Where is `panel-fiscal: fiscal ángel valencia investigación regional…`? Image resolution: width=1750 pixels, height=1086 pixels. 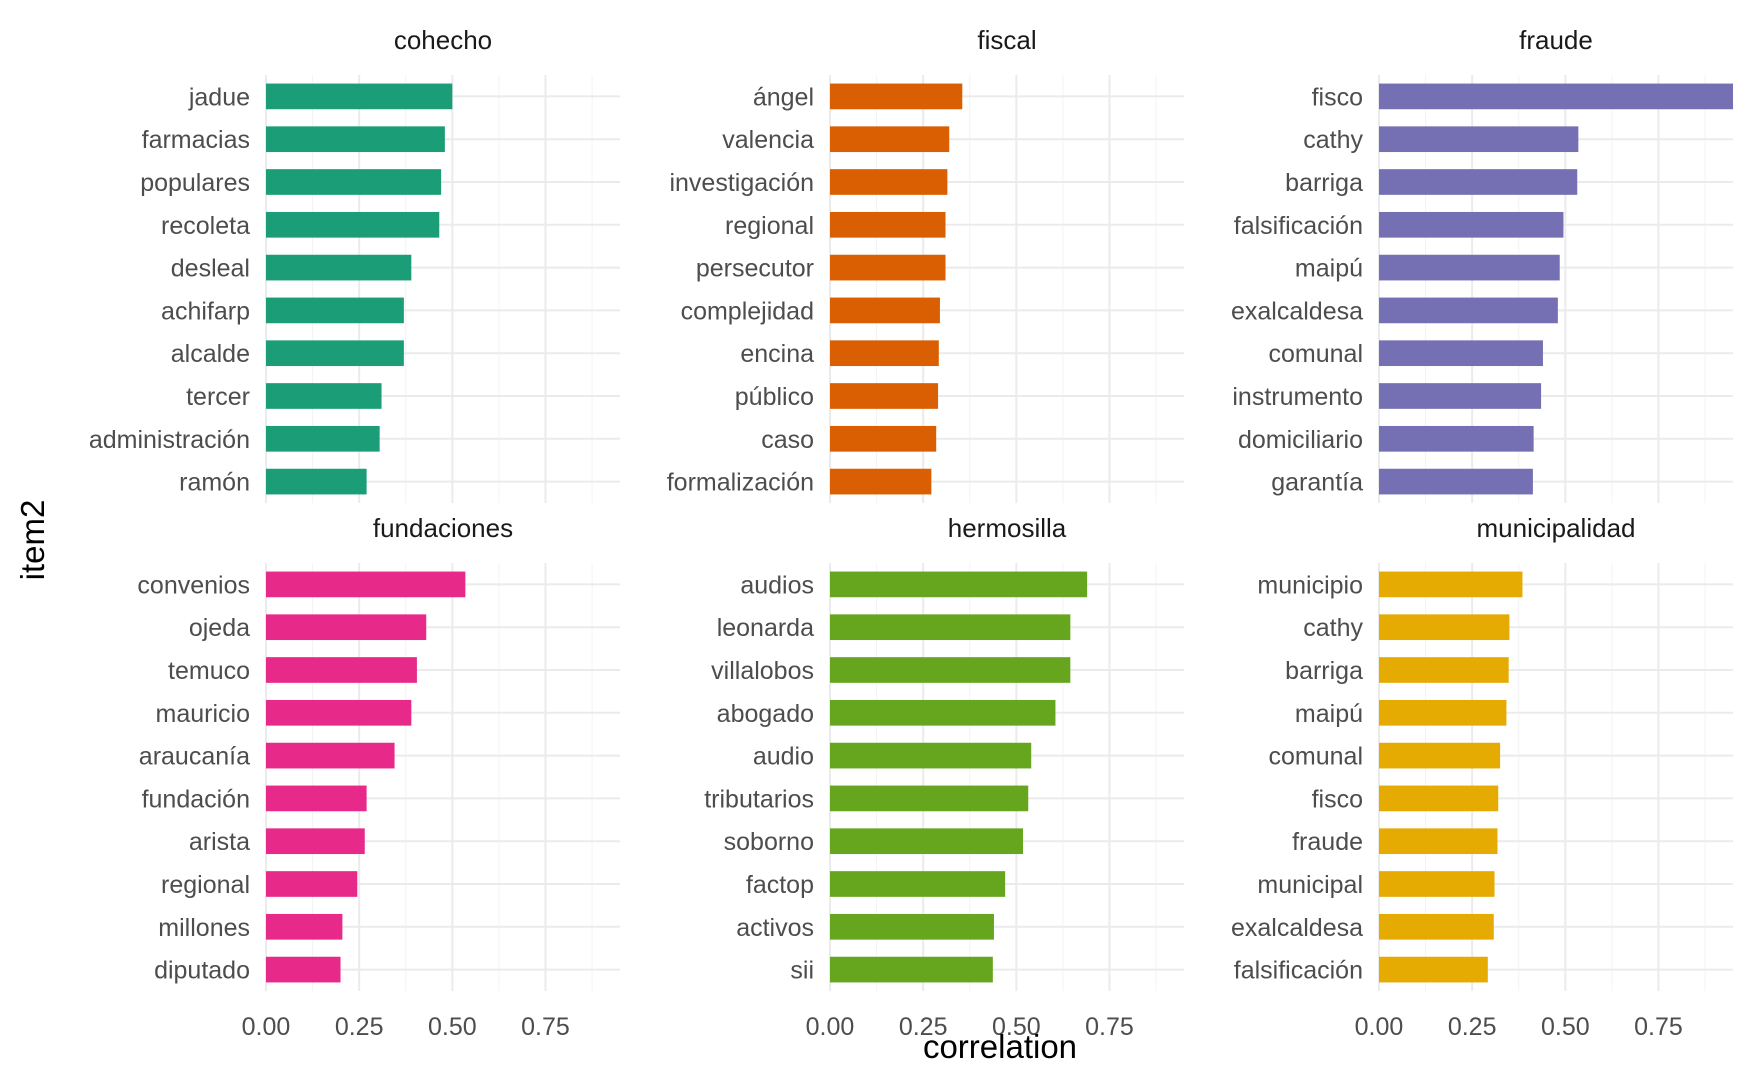
panel-fiscal: fiscal ángel valencia investigación regional… is located at coordinates (925, 264).